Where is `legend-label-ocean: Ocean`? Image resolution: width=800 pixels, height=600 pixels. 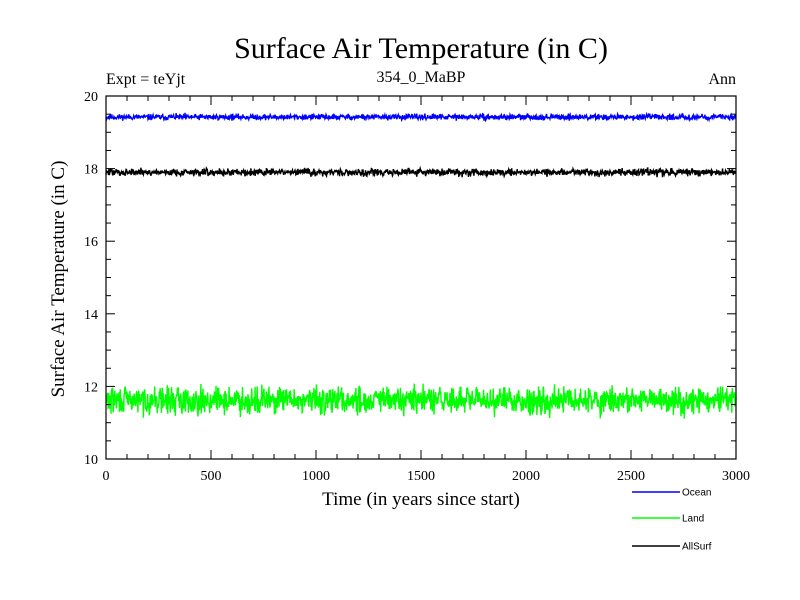 legend-label-ocean: Ocean is located at coordinates (696, 493).